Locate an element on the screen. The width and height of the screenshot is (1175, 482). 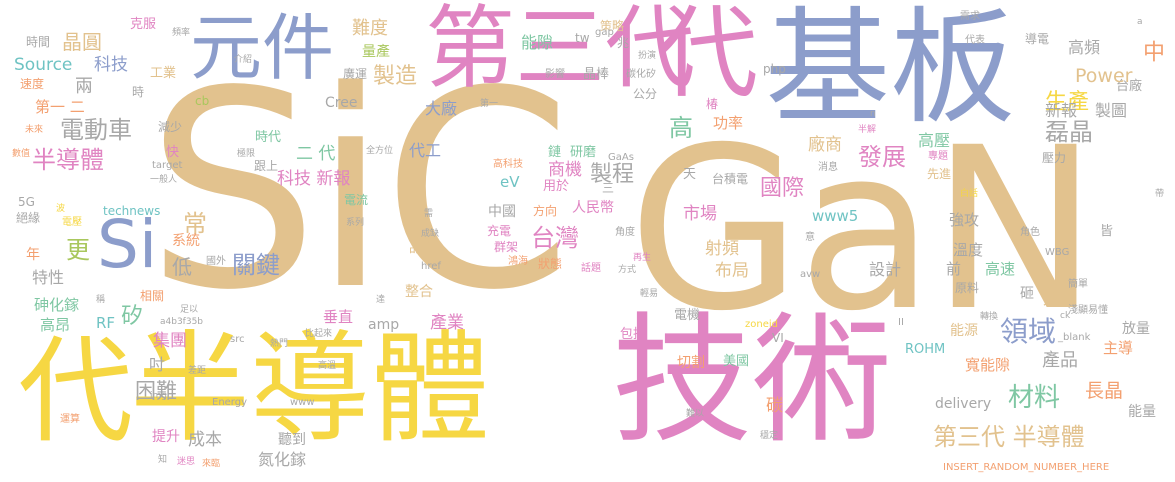
word-gonglv: 功率 is located at coordinates (728, 123).